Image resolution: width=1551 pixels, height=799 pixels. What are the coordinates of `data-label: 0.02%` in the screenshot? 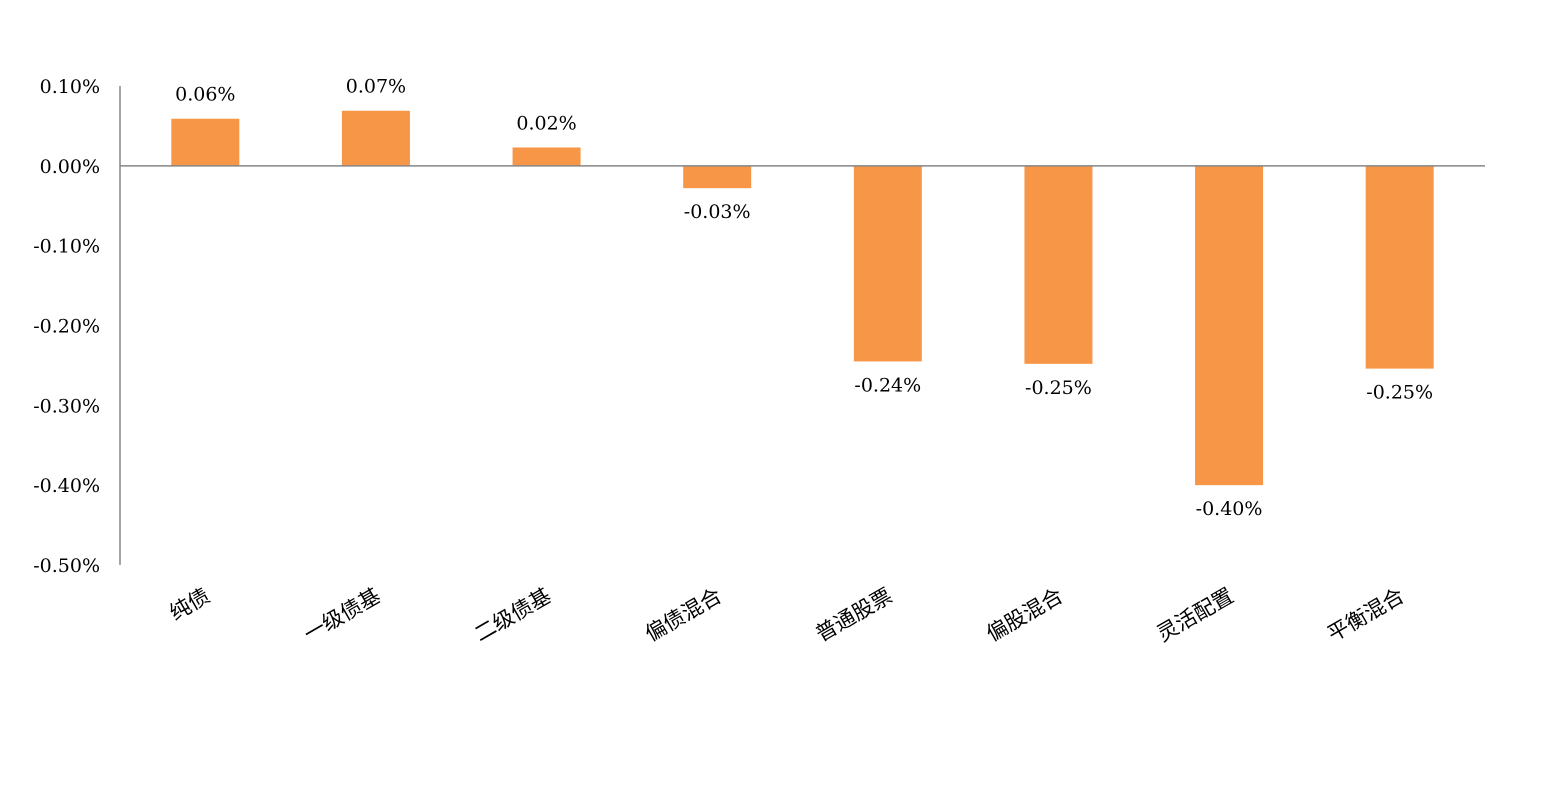 It's located at (546, 123).